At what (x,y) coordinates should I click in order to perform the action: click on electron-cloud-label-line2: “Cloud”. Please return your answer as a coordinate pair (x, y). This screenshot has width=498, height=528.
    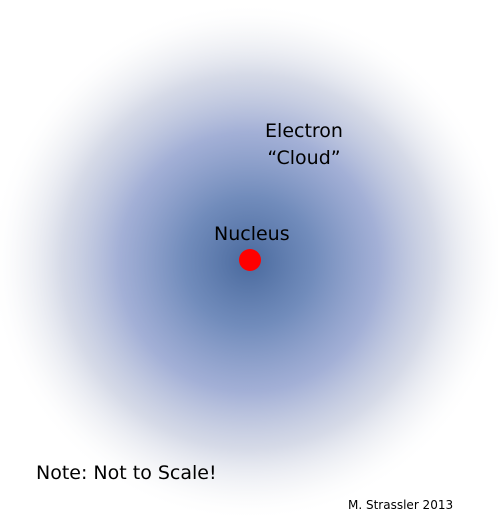
    Looking at the image, I should click on (304, 158).